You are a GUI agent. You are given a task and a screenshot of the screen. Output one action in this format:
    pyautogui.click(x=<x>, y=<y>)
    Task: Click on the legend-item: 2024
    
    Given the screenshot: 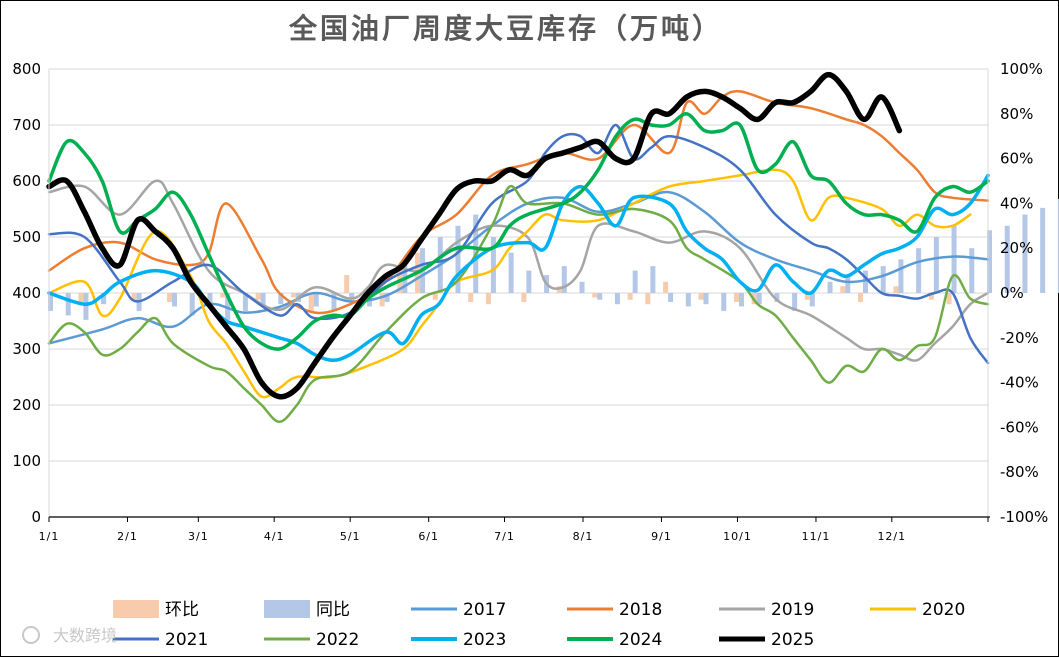 What is the action you would take?
    pyautogui.click(x=614, y=640)
    